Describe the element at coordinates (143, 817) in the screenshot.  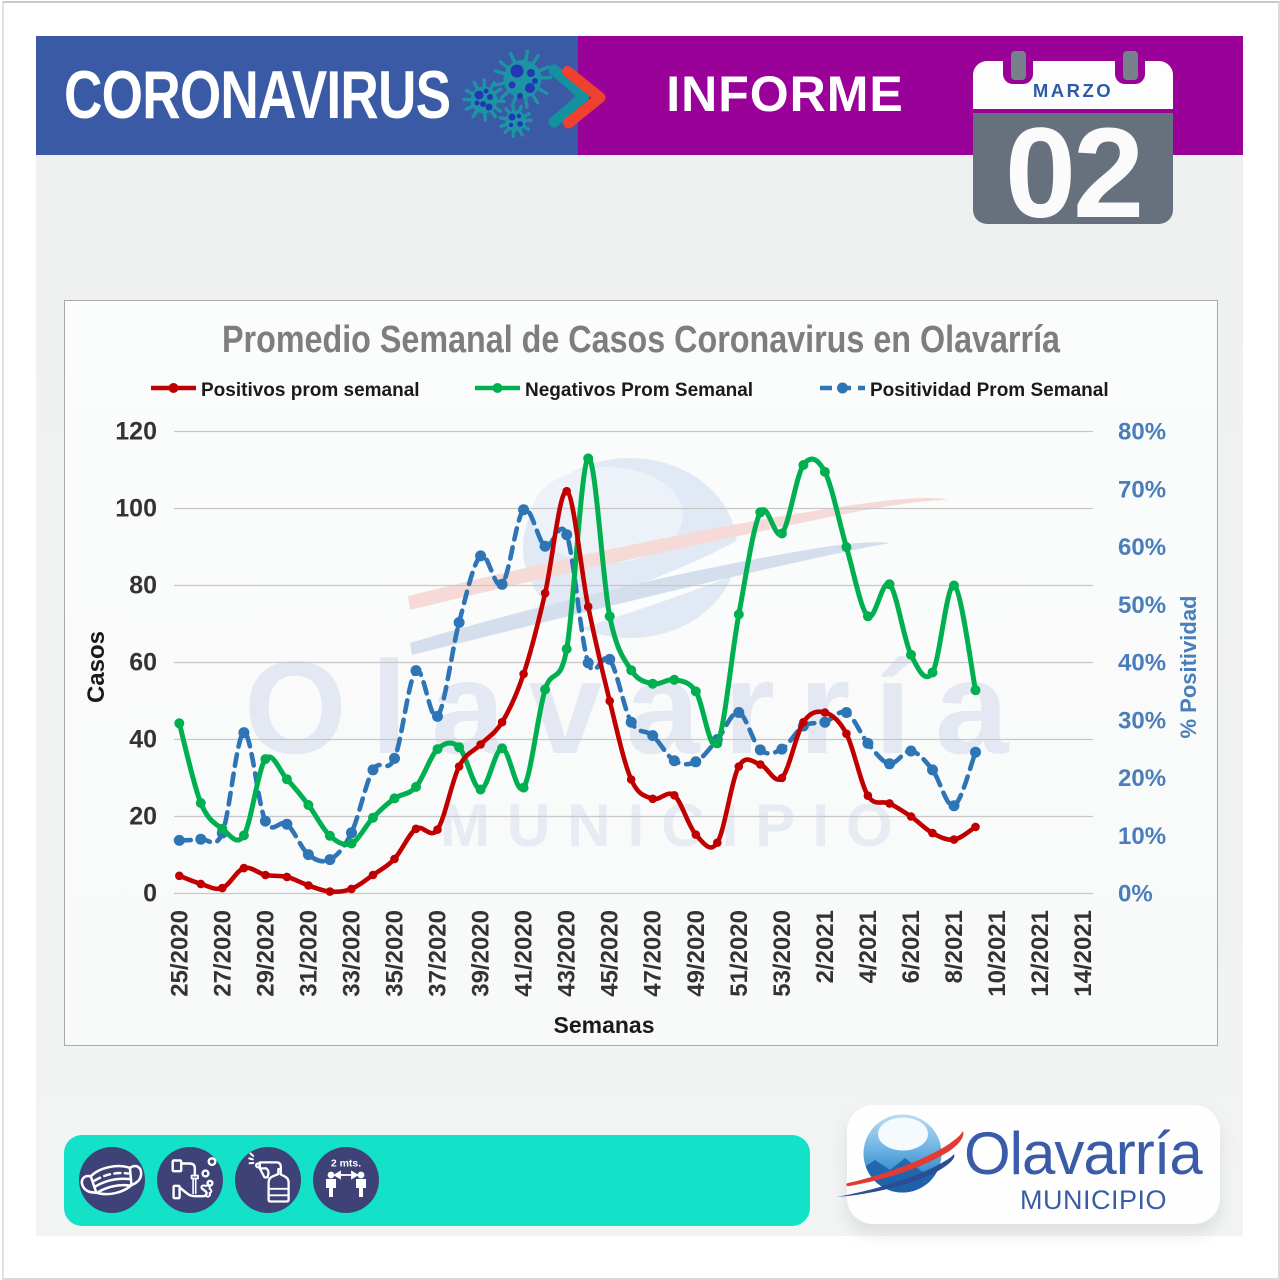
I see `svg-text: 20` at that location.